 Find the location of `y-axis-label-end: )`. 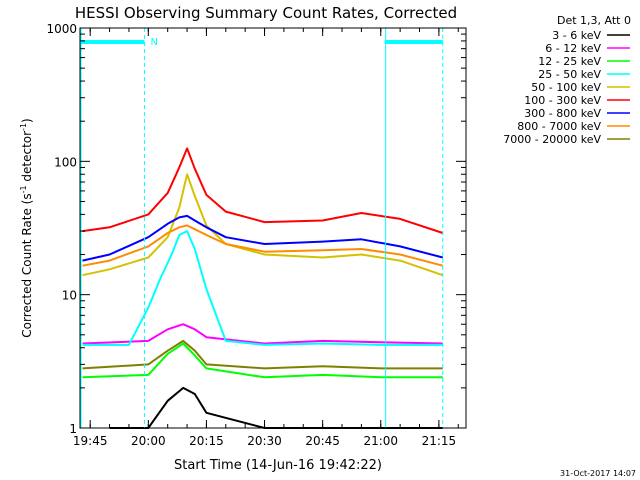

y-axis-label-end: ) is located at coordinates (27, 120).